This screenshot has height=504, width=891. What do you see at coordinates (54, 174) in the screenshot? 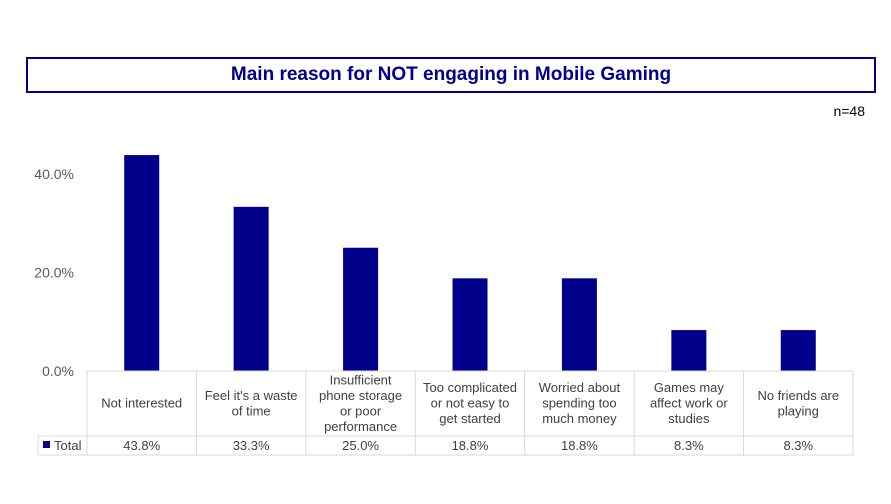
I see `y-tick-label: 40.0%` at bounding box center [54, 174].